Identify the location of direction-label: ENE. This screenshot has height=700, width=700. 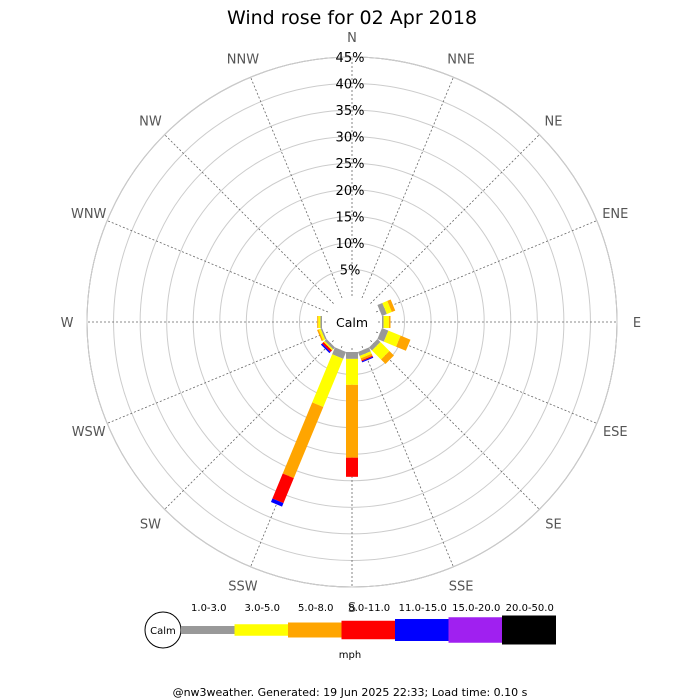
(615, 214).